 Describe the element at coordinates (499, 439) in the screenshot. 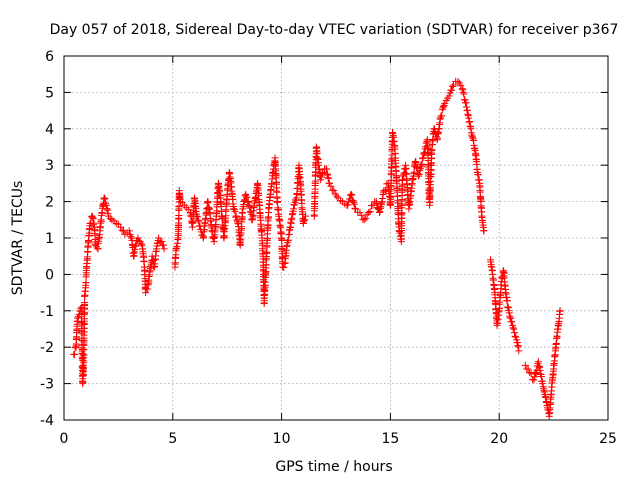

I see `x-tick-label: 20` at that location.